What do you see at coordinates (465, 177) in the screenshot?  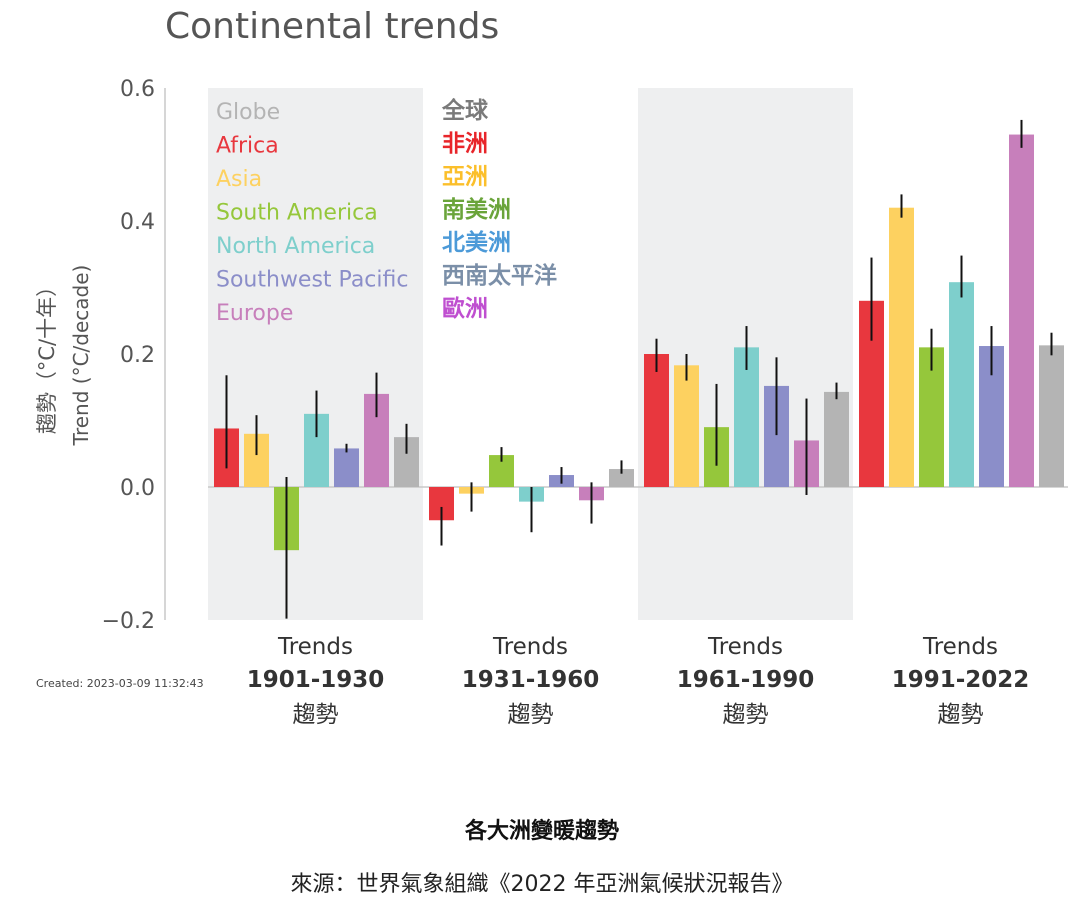 I see `legend-zh-item: 亞洲` at bounding box center [465, 177].